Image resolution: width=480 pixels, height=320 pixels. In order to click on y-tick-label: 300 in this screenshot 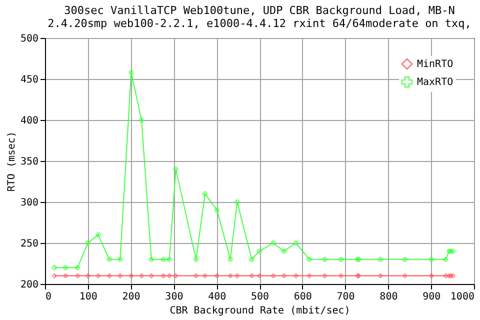, I will do `click(29, 203)`.